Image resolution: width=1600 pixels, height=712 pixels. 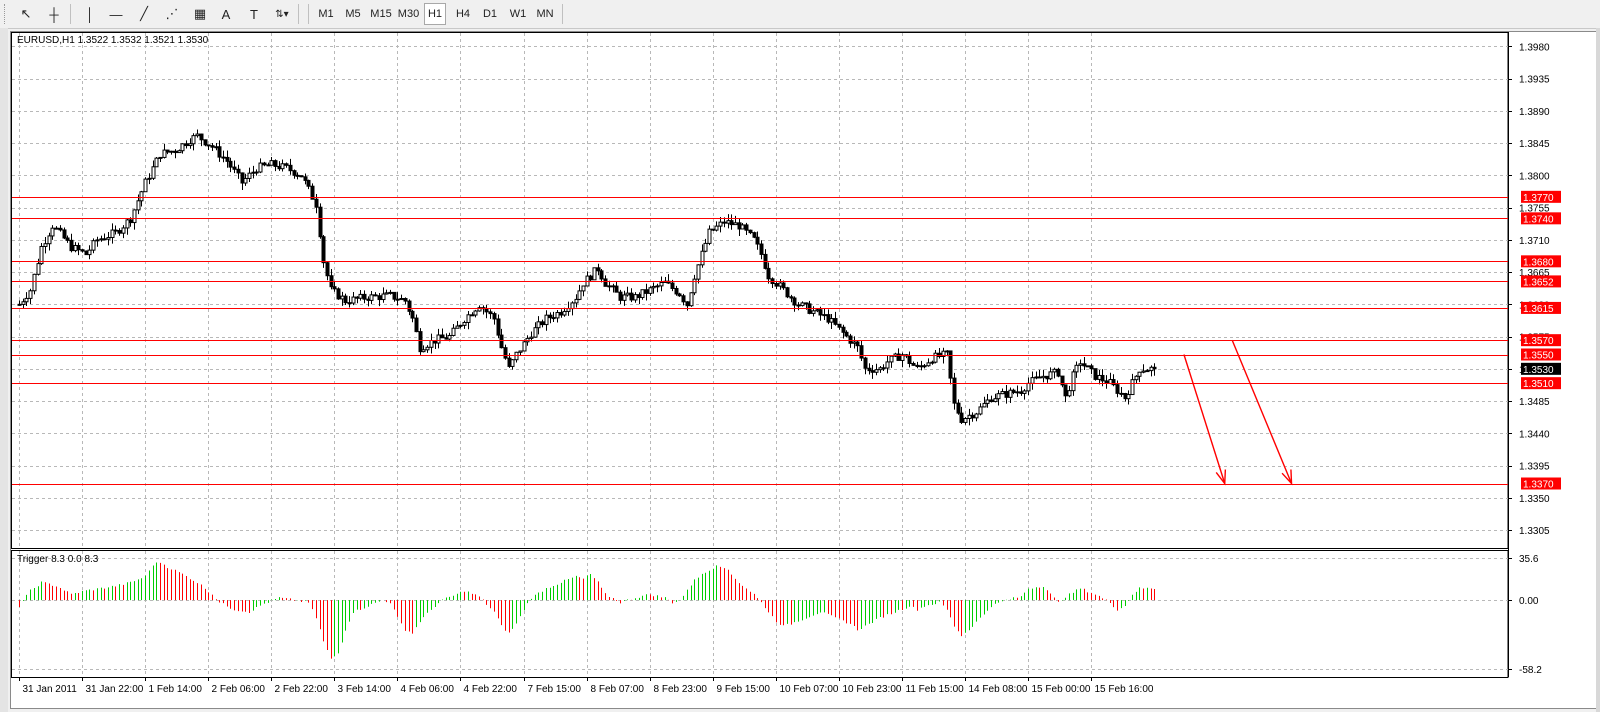 I want to click on time-label: 15 Feb 16:00, so click(x=1124, y=689).